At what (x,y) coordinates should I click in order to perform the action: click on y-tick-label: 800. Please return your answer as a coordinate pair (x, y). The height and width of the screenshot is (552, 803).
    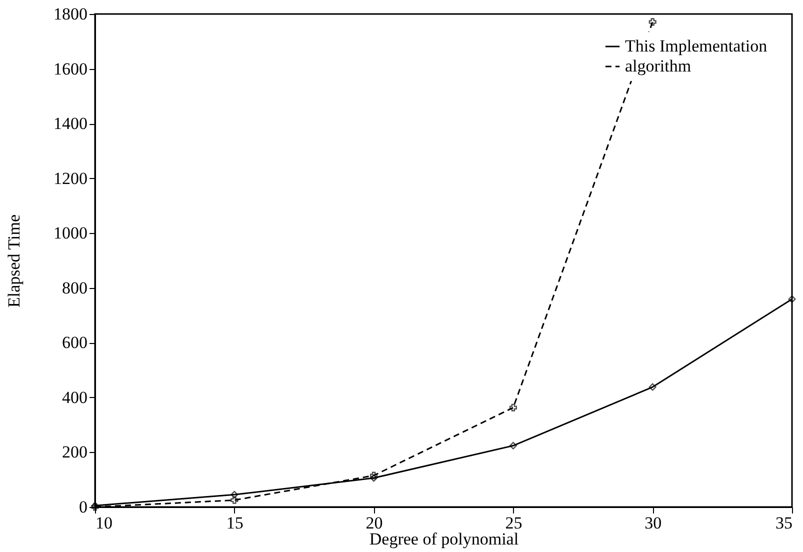
    Looking at the image, I should click on (75, 288).